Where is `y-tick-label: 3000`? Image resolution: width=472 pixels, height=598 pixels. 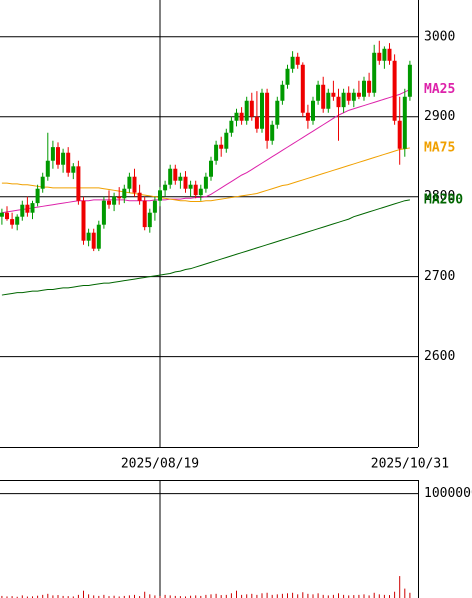
y-tick-label: 3000 is located at coordinates (439, 36).